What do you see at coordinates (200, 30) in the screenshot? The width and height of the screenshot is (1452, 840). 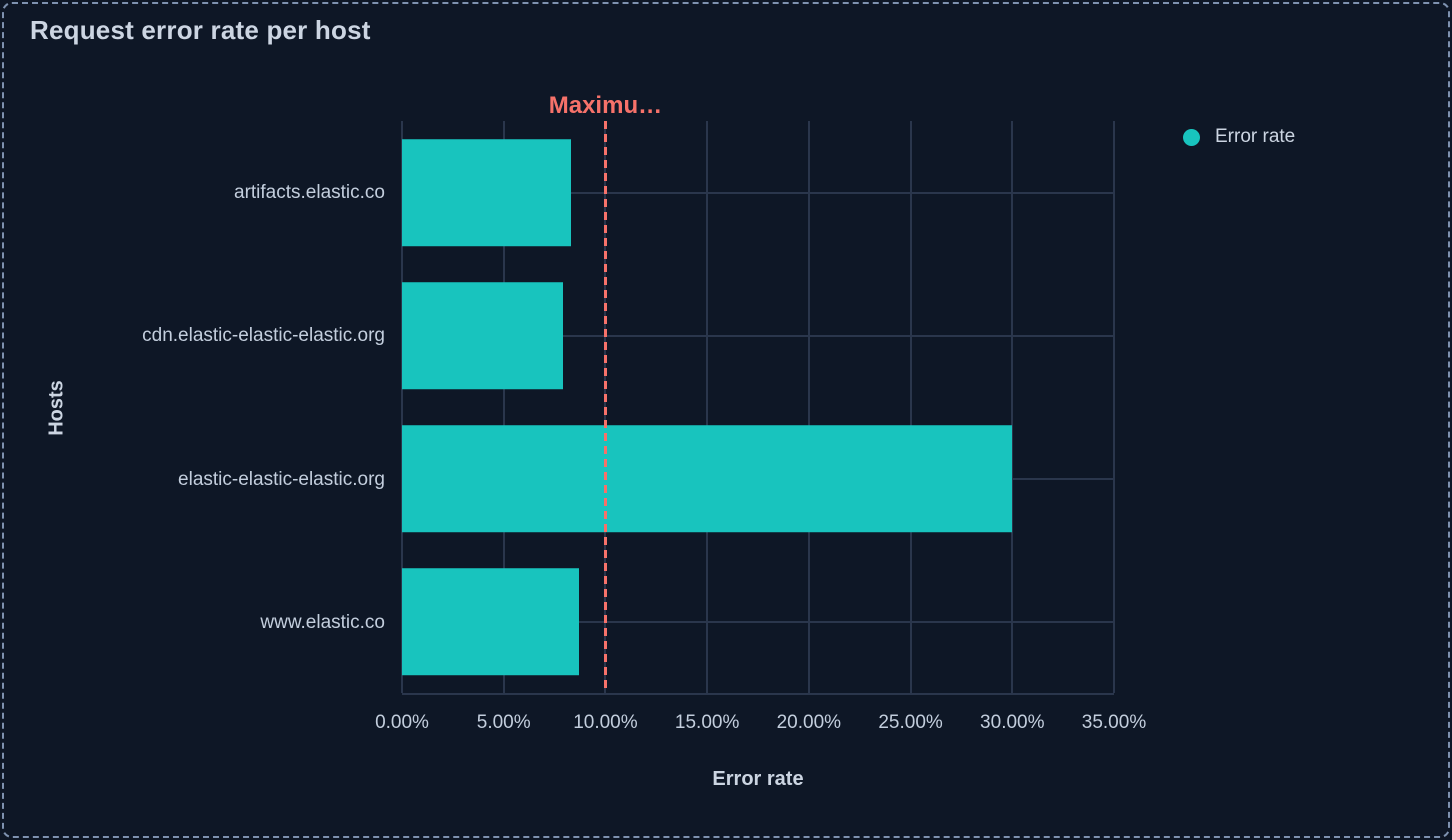 I see `panel-title: Request error rate per host` at bounding box center [200, 30].